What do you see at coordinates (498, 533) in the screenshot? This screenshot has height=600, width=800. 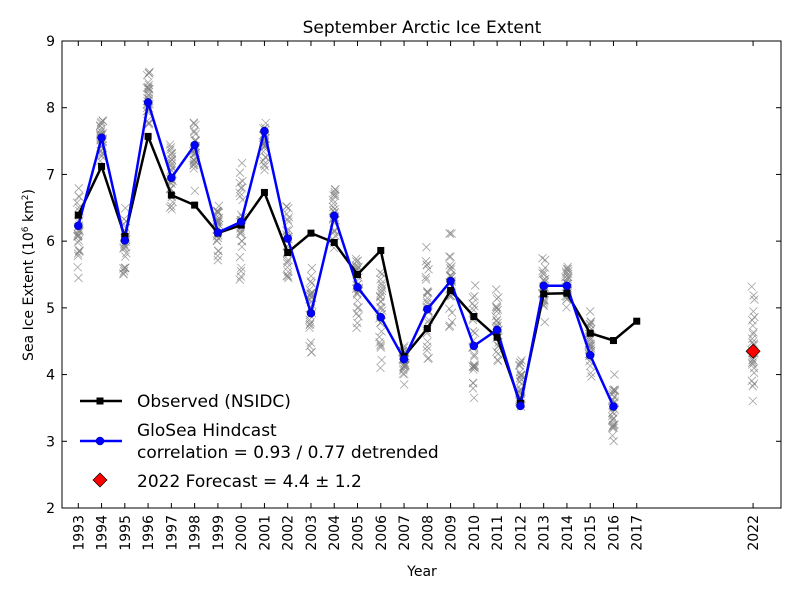 I see `x-tick-label: 2011` at bounding box center [498, 533].